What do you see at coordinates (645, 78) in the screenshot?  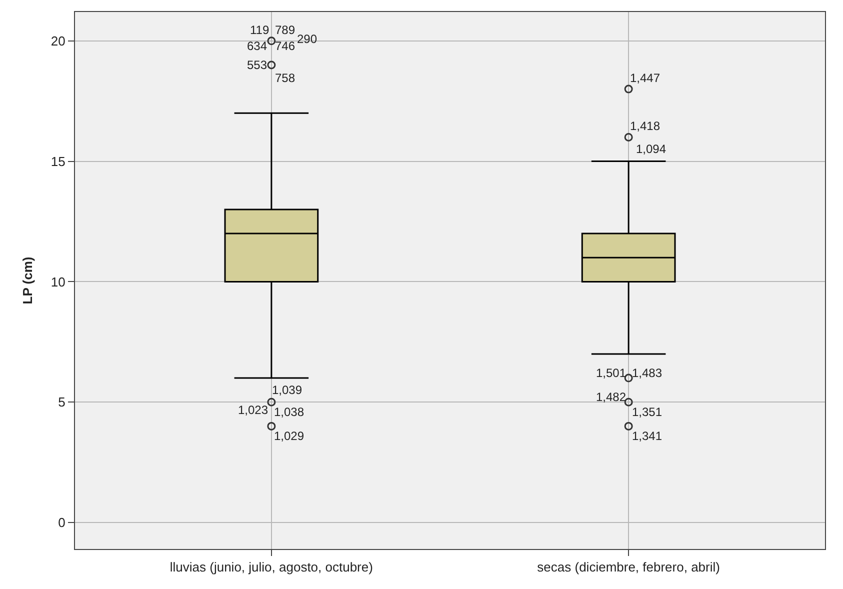 I see `annotation: 1,447` at bounding box center [645, 78].